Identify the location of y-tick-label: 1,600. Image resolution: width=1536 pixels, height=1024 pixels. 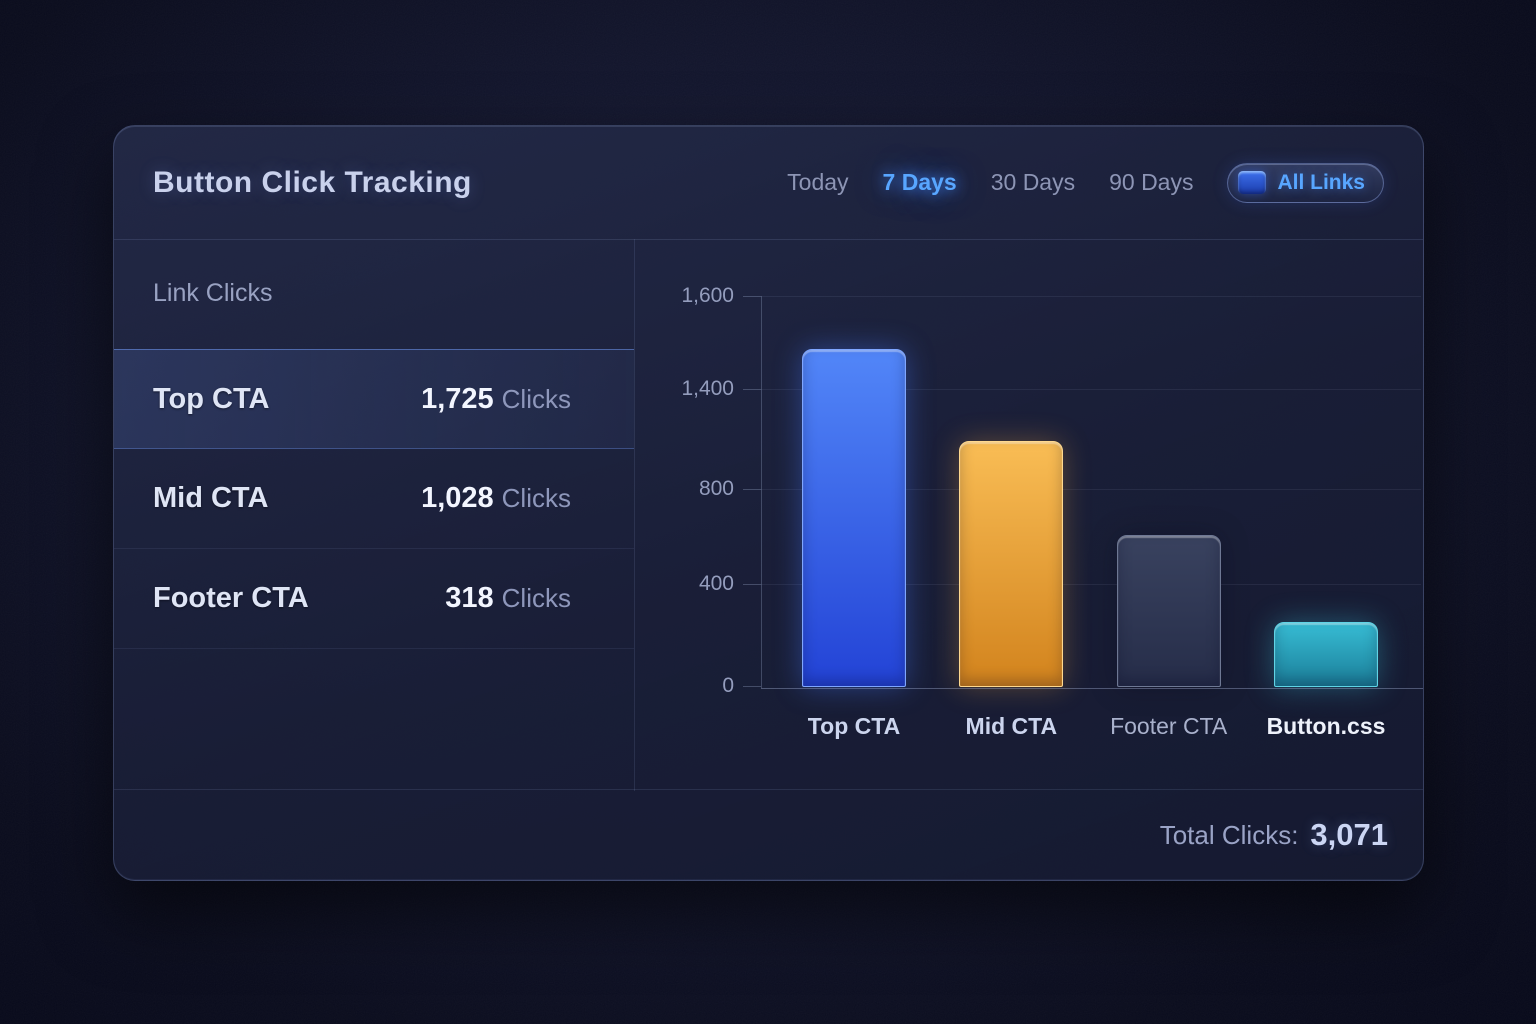
(707, 295).